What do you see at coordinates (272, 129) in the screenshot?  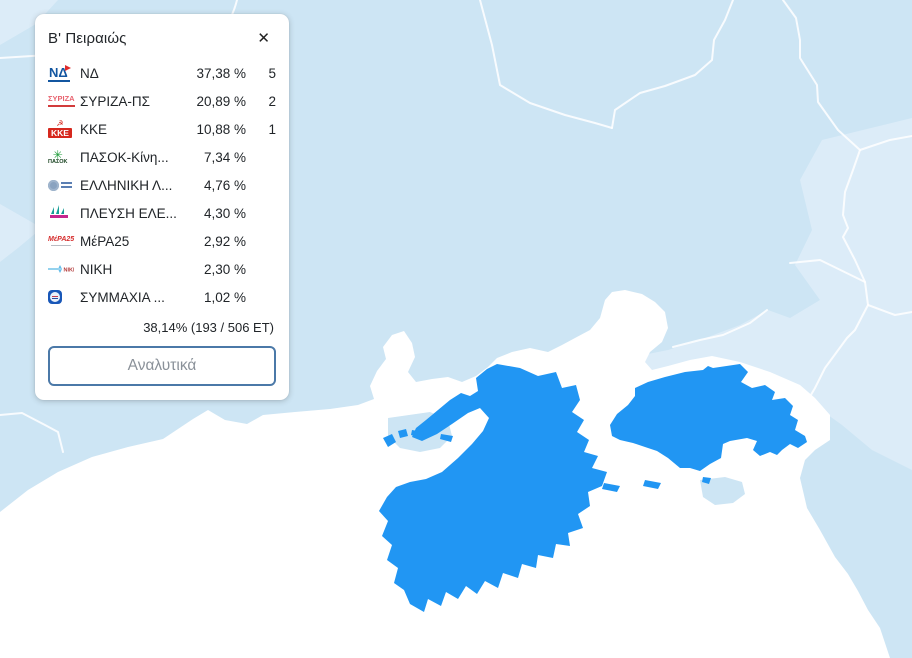 I see `party-seats: 1` at bounding box center [272, 129].